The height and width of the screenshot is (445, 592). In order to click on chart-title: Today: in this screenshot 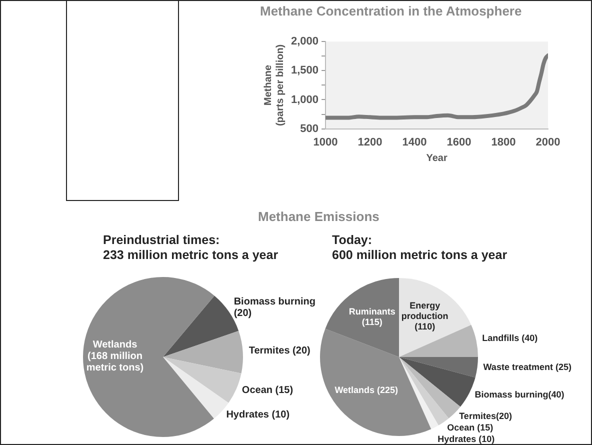, I will do `click(353, 240)`.